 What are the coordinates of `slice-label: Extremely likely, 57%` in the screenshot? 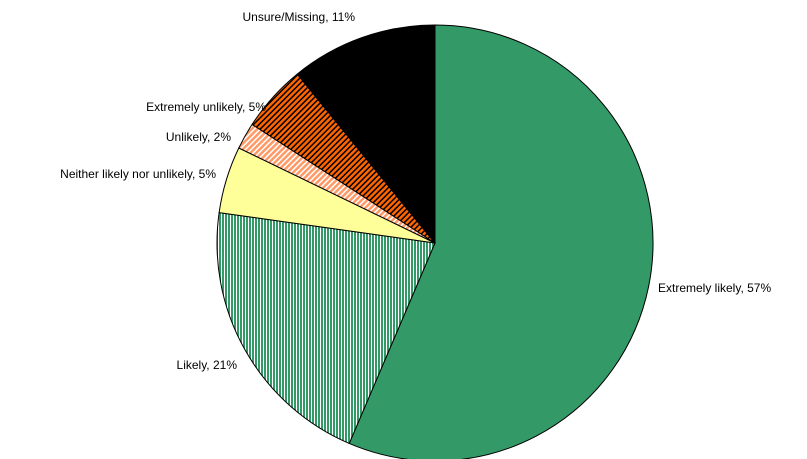 It's located at (714, 288).